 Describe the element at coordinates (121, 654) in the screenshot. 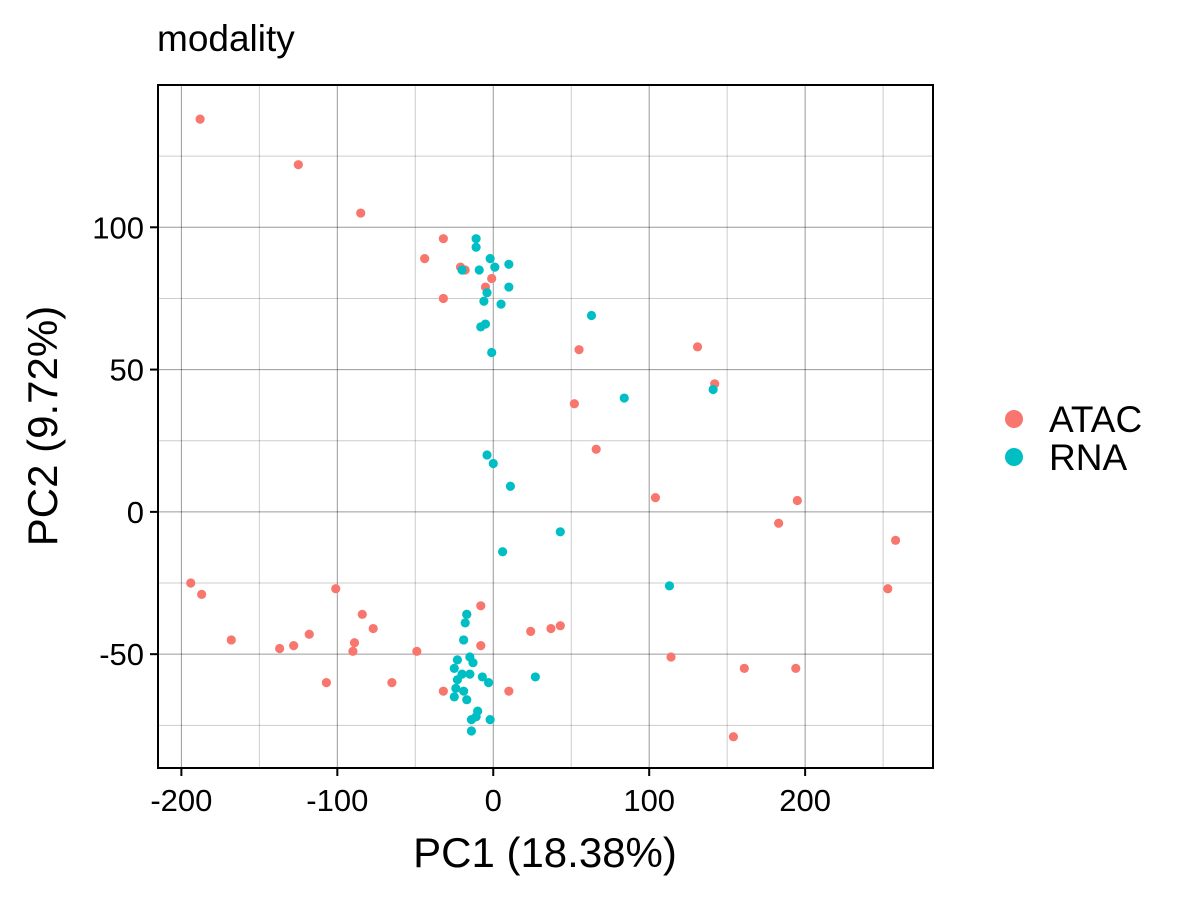

I see `y-tick-label: -50` at that location.